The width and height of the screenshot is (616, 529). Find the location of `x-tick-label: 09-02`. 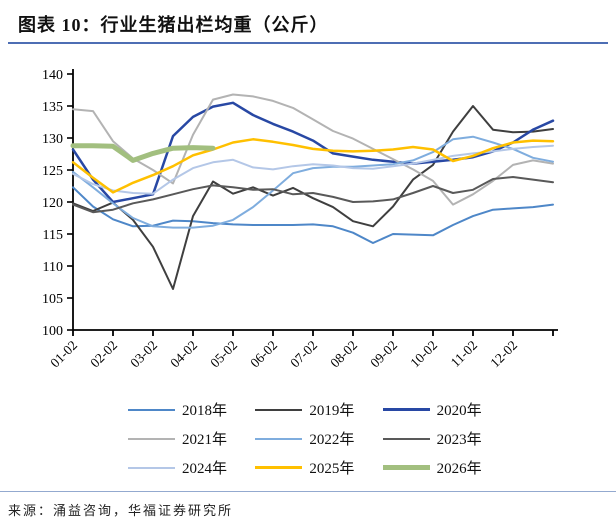

x-tick-label: 09-02 is located at coordinates (383, 354).